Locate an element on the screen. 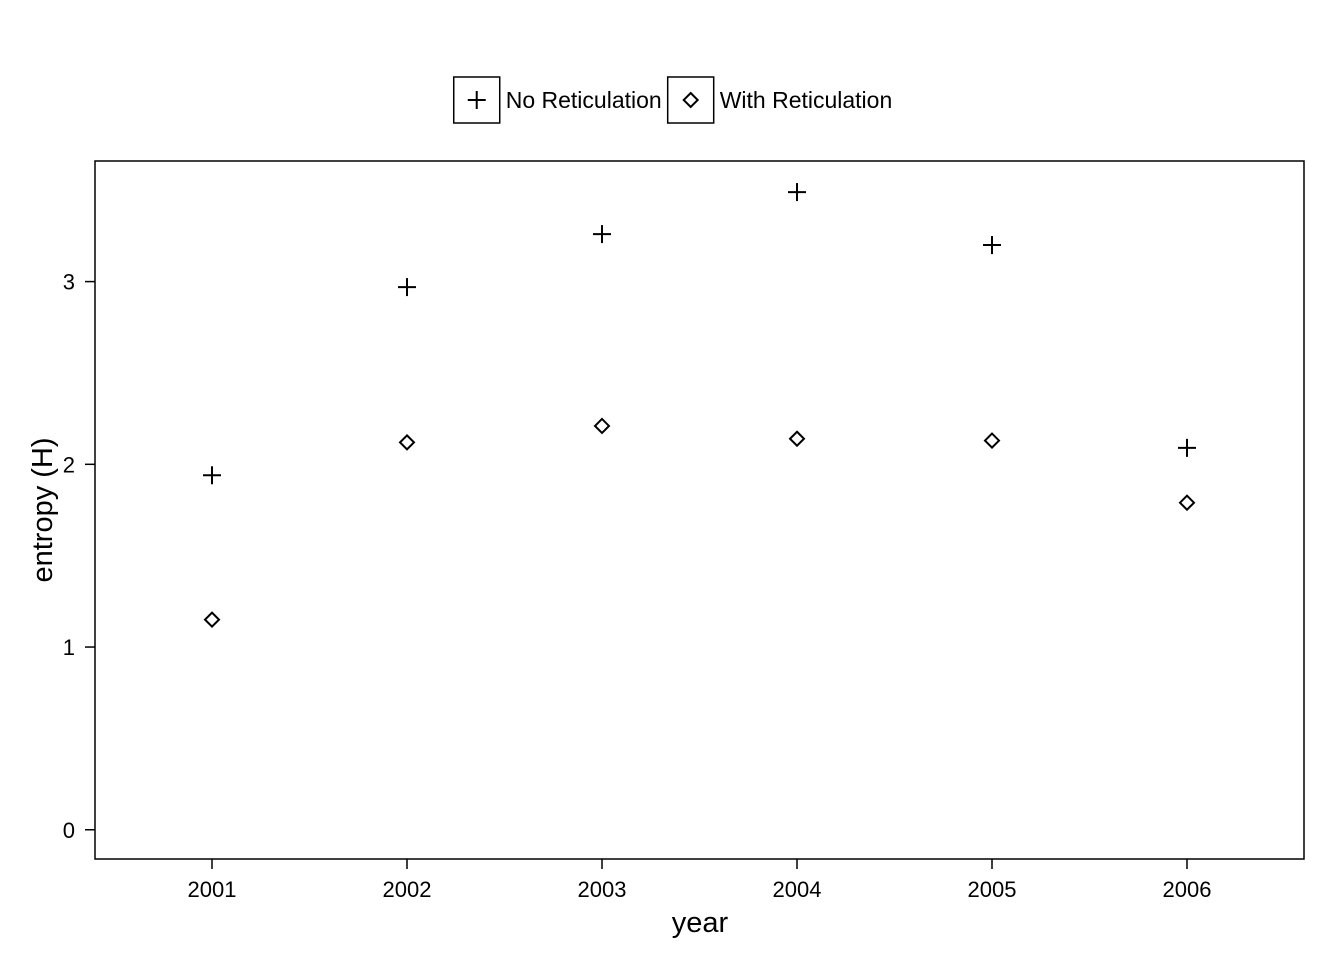 The height and width of the screenshot is (960, 1344). plus-icon is located at coordinates (476, 100).